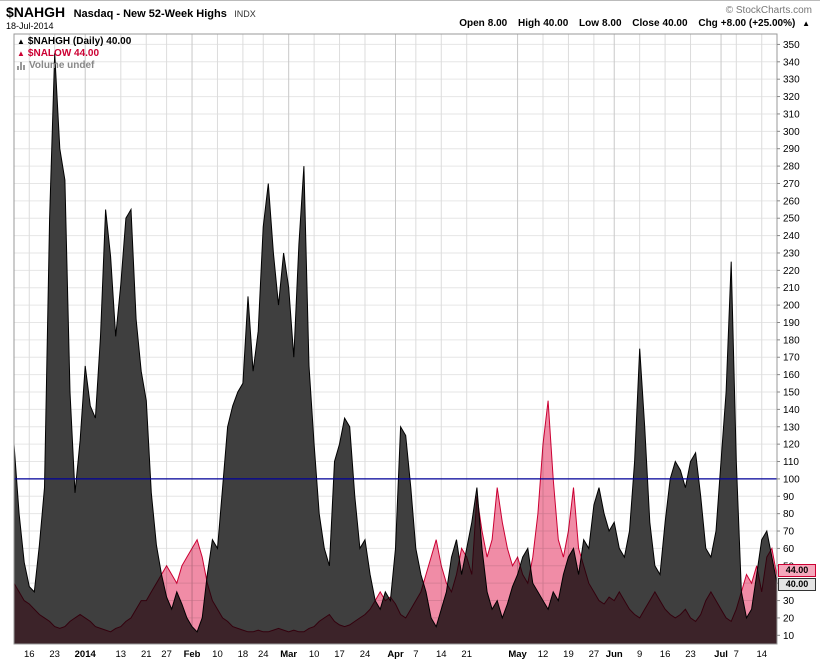  I want to click on quote-open-label: Open, so click(472, 23).